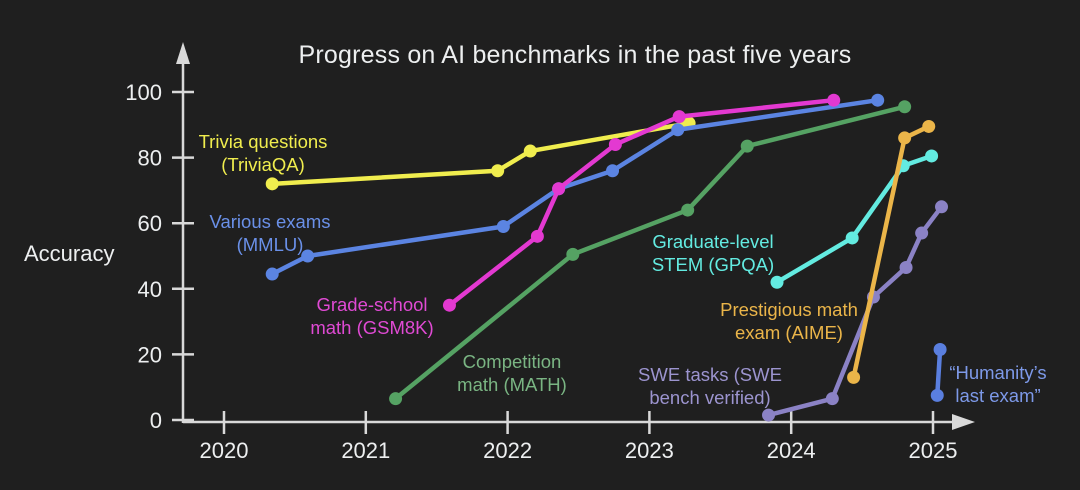 The width and height of the screenshot is (1080, 490). What do you see at coordinates (998, 395) in the screenshot?
I see `series-label-line: last exam”` at bounding box center [998, 395].